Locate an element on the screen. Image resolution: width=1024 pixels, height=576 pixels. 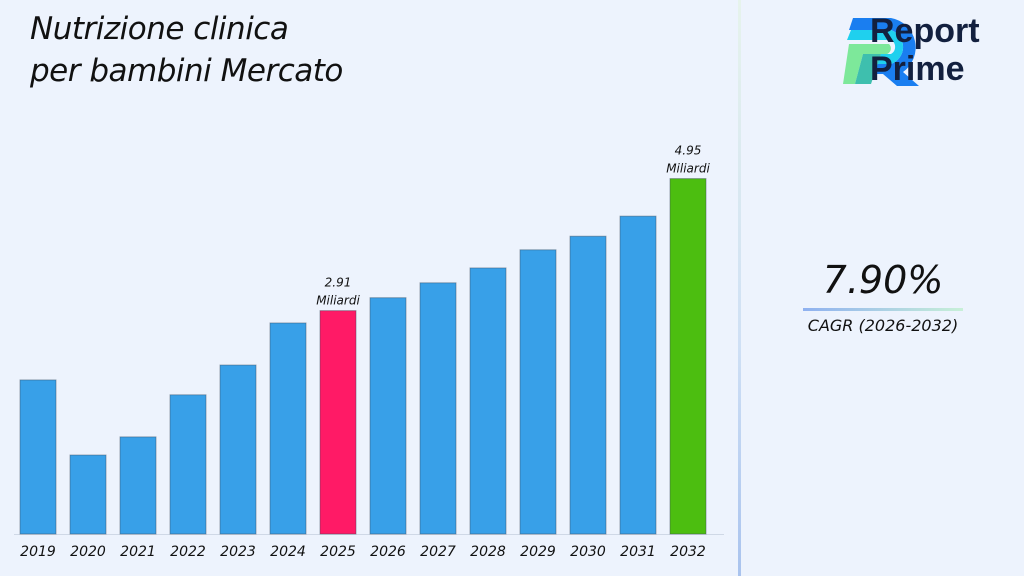
x-tick-label: 2025 is located at coordinates (338, 552).